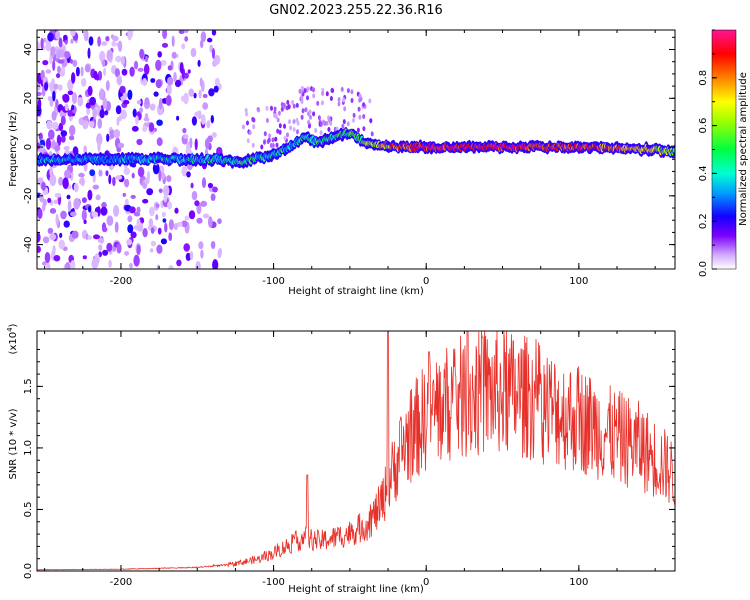  What do you see at coordinates (13, 443) in the screenshot?
I see `snr-ylabel: SNR (10 * v/v)` at bounding box center [13, 443].